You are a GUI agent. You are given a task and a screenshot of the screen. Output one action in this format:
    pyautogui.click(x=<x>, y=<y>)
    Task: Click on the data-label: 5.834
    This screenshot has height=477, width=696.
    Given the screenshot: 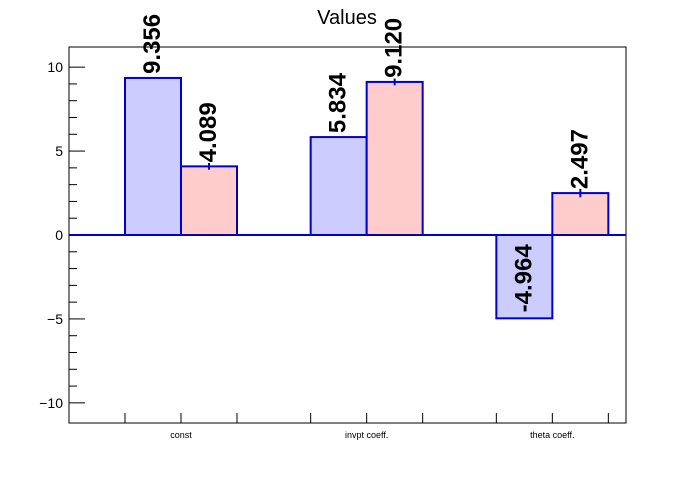 What is the action you would take?
    pyautogui.click(x=338, y=102)
    